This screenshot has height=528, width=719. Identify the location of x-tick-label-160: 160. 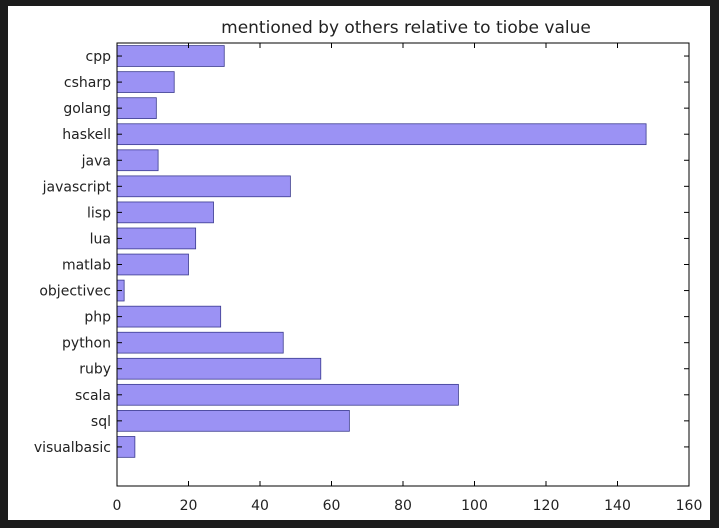
(689, 506).